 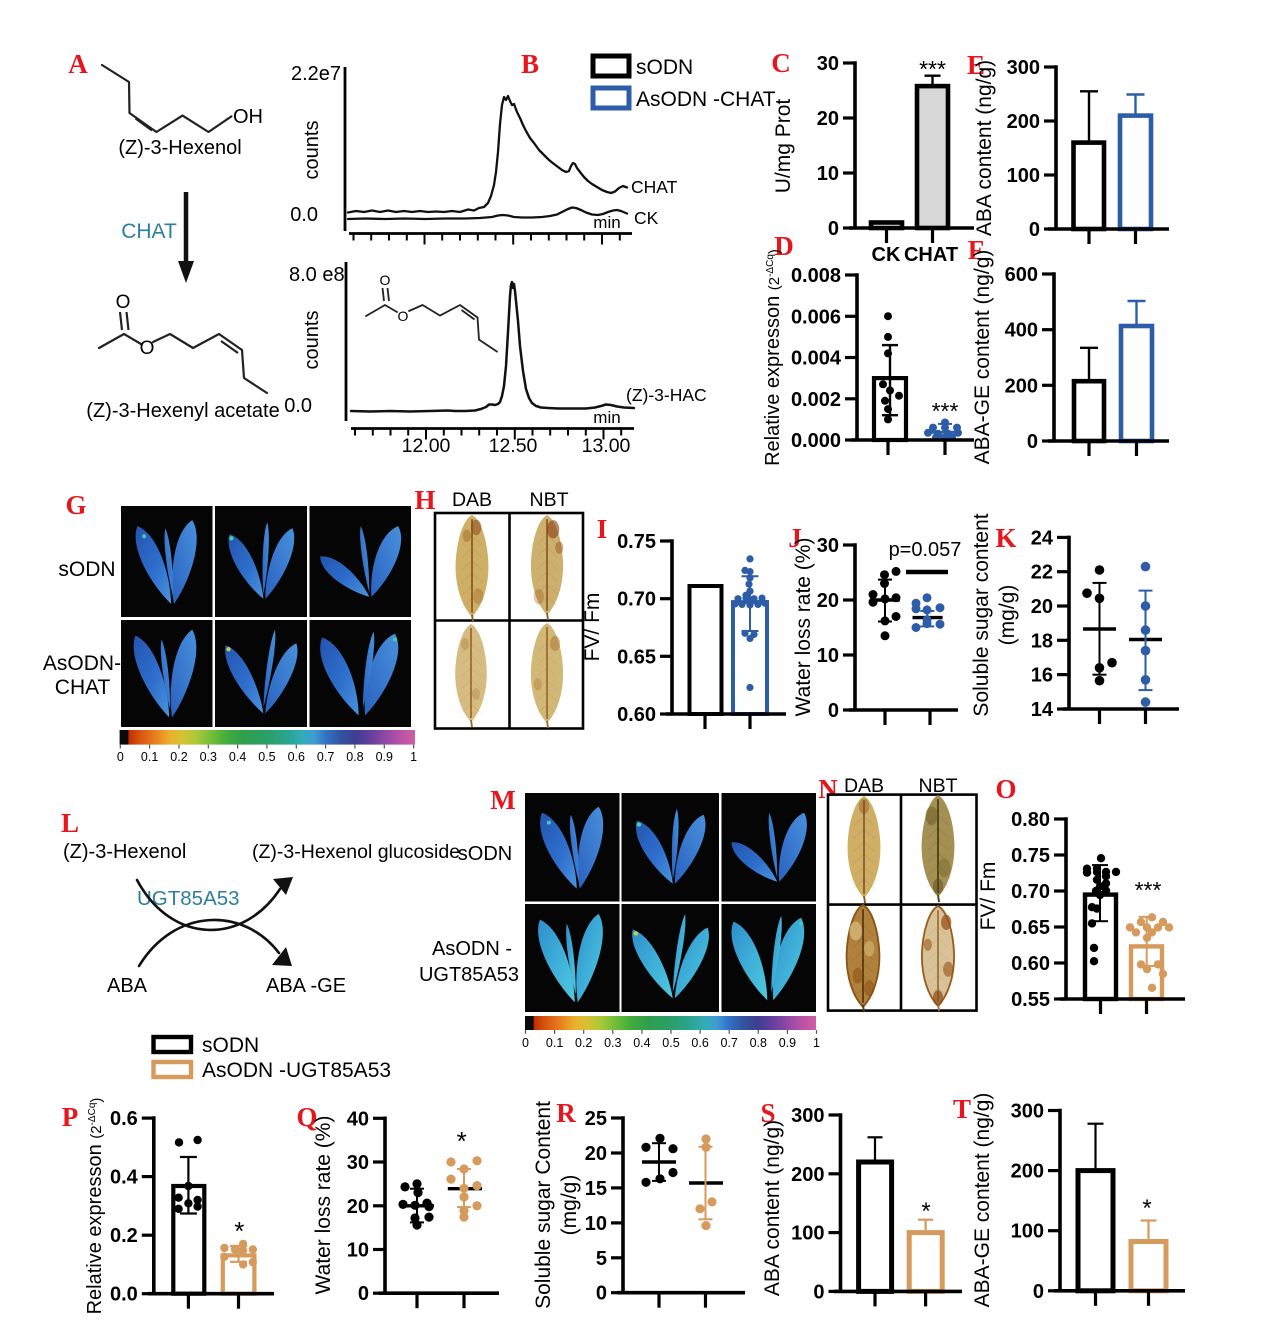 What do you see at coordinates (602, 529) in the screenshot?
I see `svg-text: I` at bounding box center [602, 529].